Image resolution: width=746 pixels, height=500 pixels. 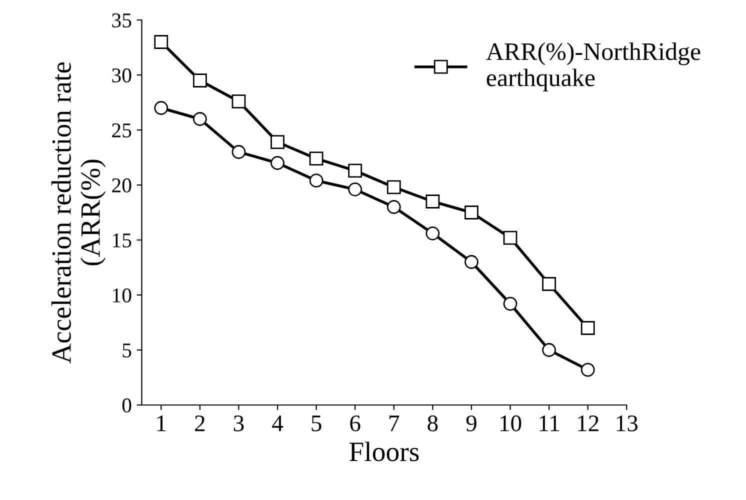 What do you see at coordinates (127, 351) in the screenshot?
I see `y-tick-label: 5` at bounding box center [127, 351].